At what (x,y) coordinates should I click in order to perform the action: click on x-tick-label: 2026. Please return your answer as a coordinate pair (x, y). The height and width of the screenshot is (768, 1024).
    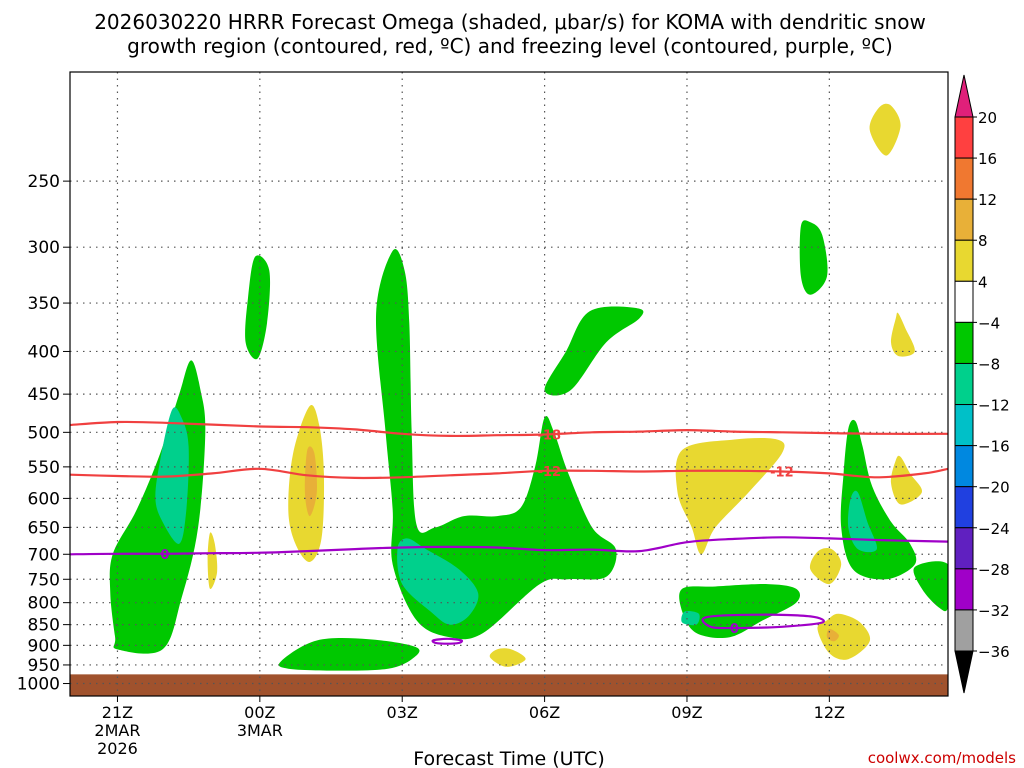
    Looking at the image, I should click on (117, 748).